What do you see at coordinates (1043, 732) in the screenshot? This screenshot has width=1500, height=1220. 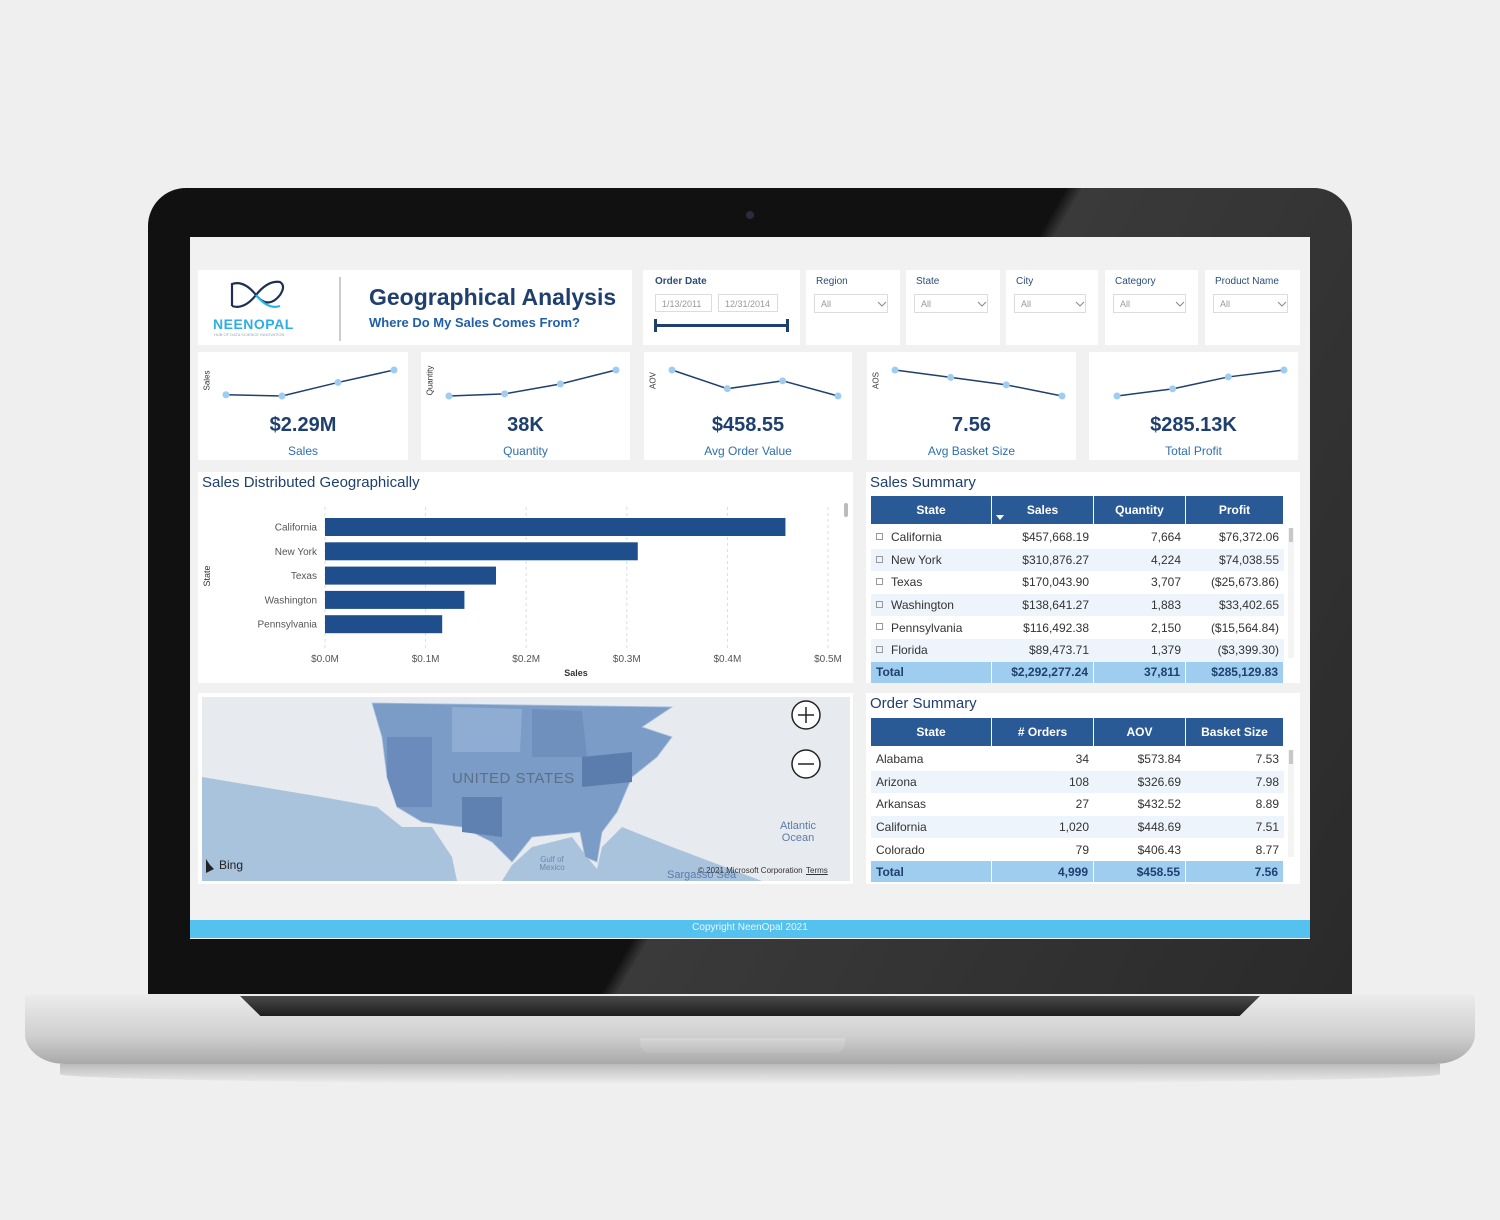 I see `column-header: # Orders` at bounding box center [1043, 732].